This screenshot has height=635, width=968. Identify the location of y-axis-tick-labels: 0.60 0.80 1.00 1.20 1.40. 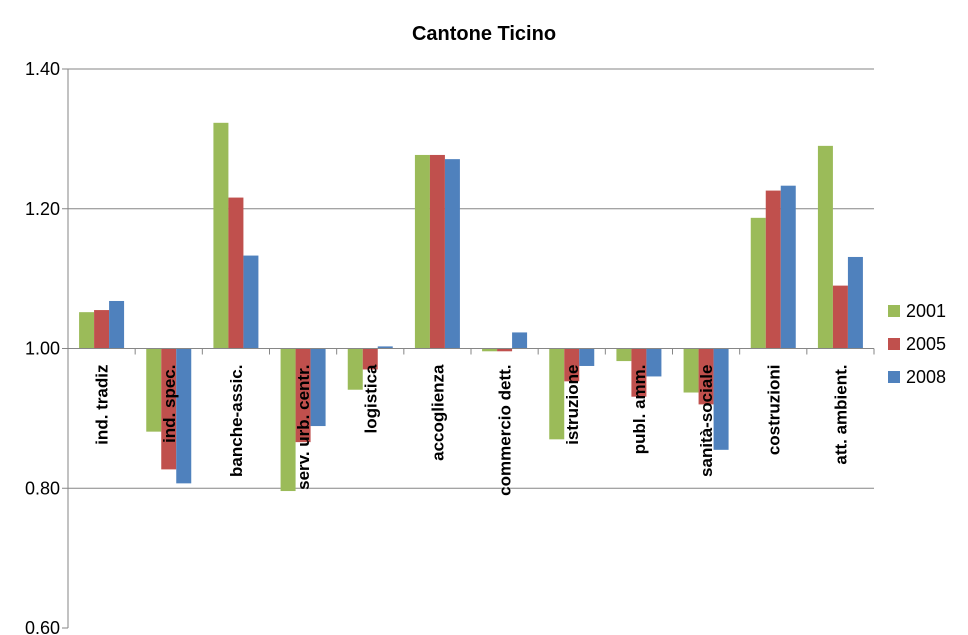
(42, 347).